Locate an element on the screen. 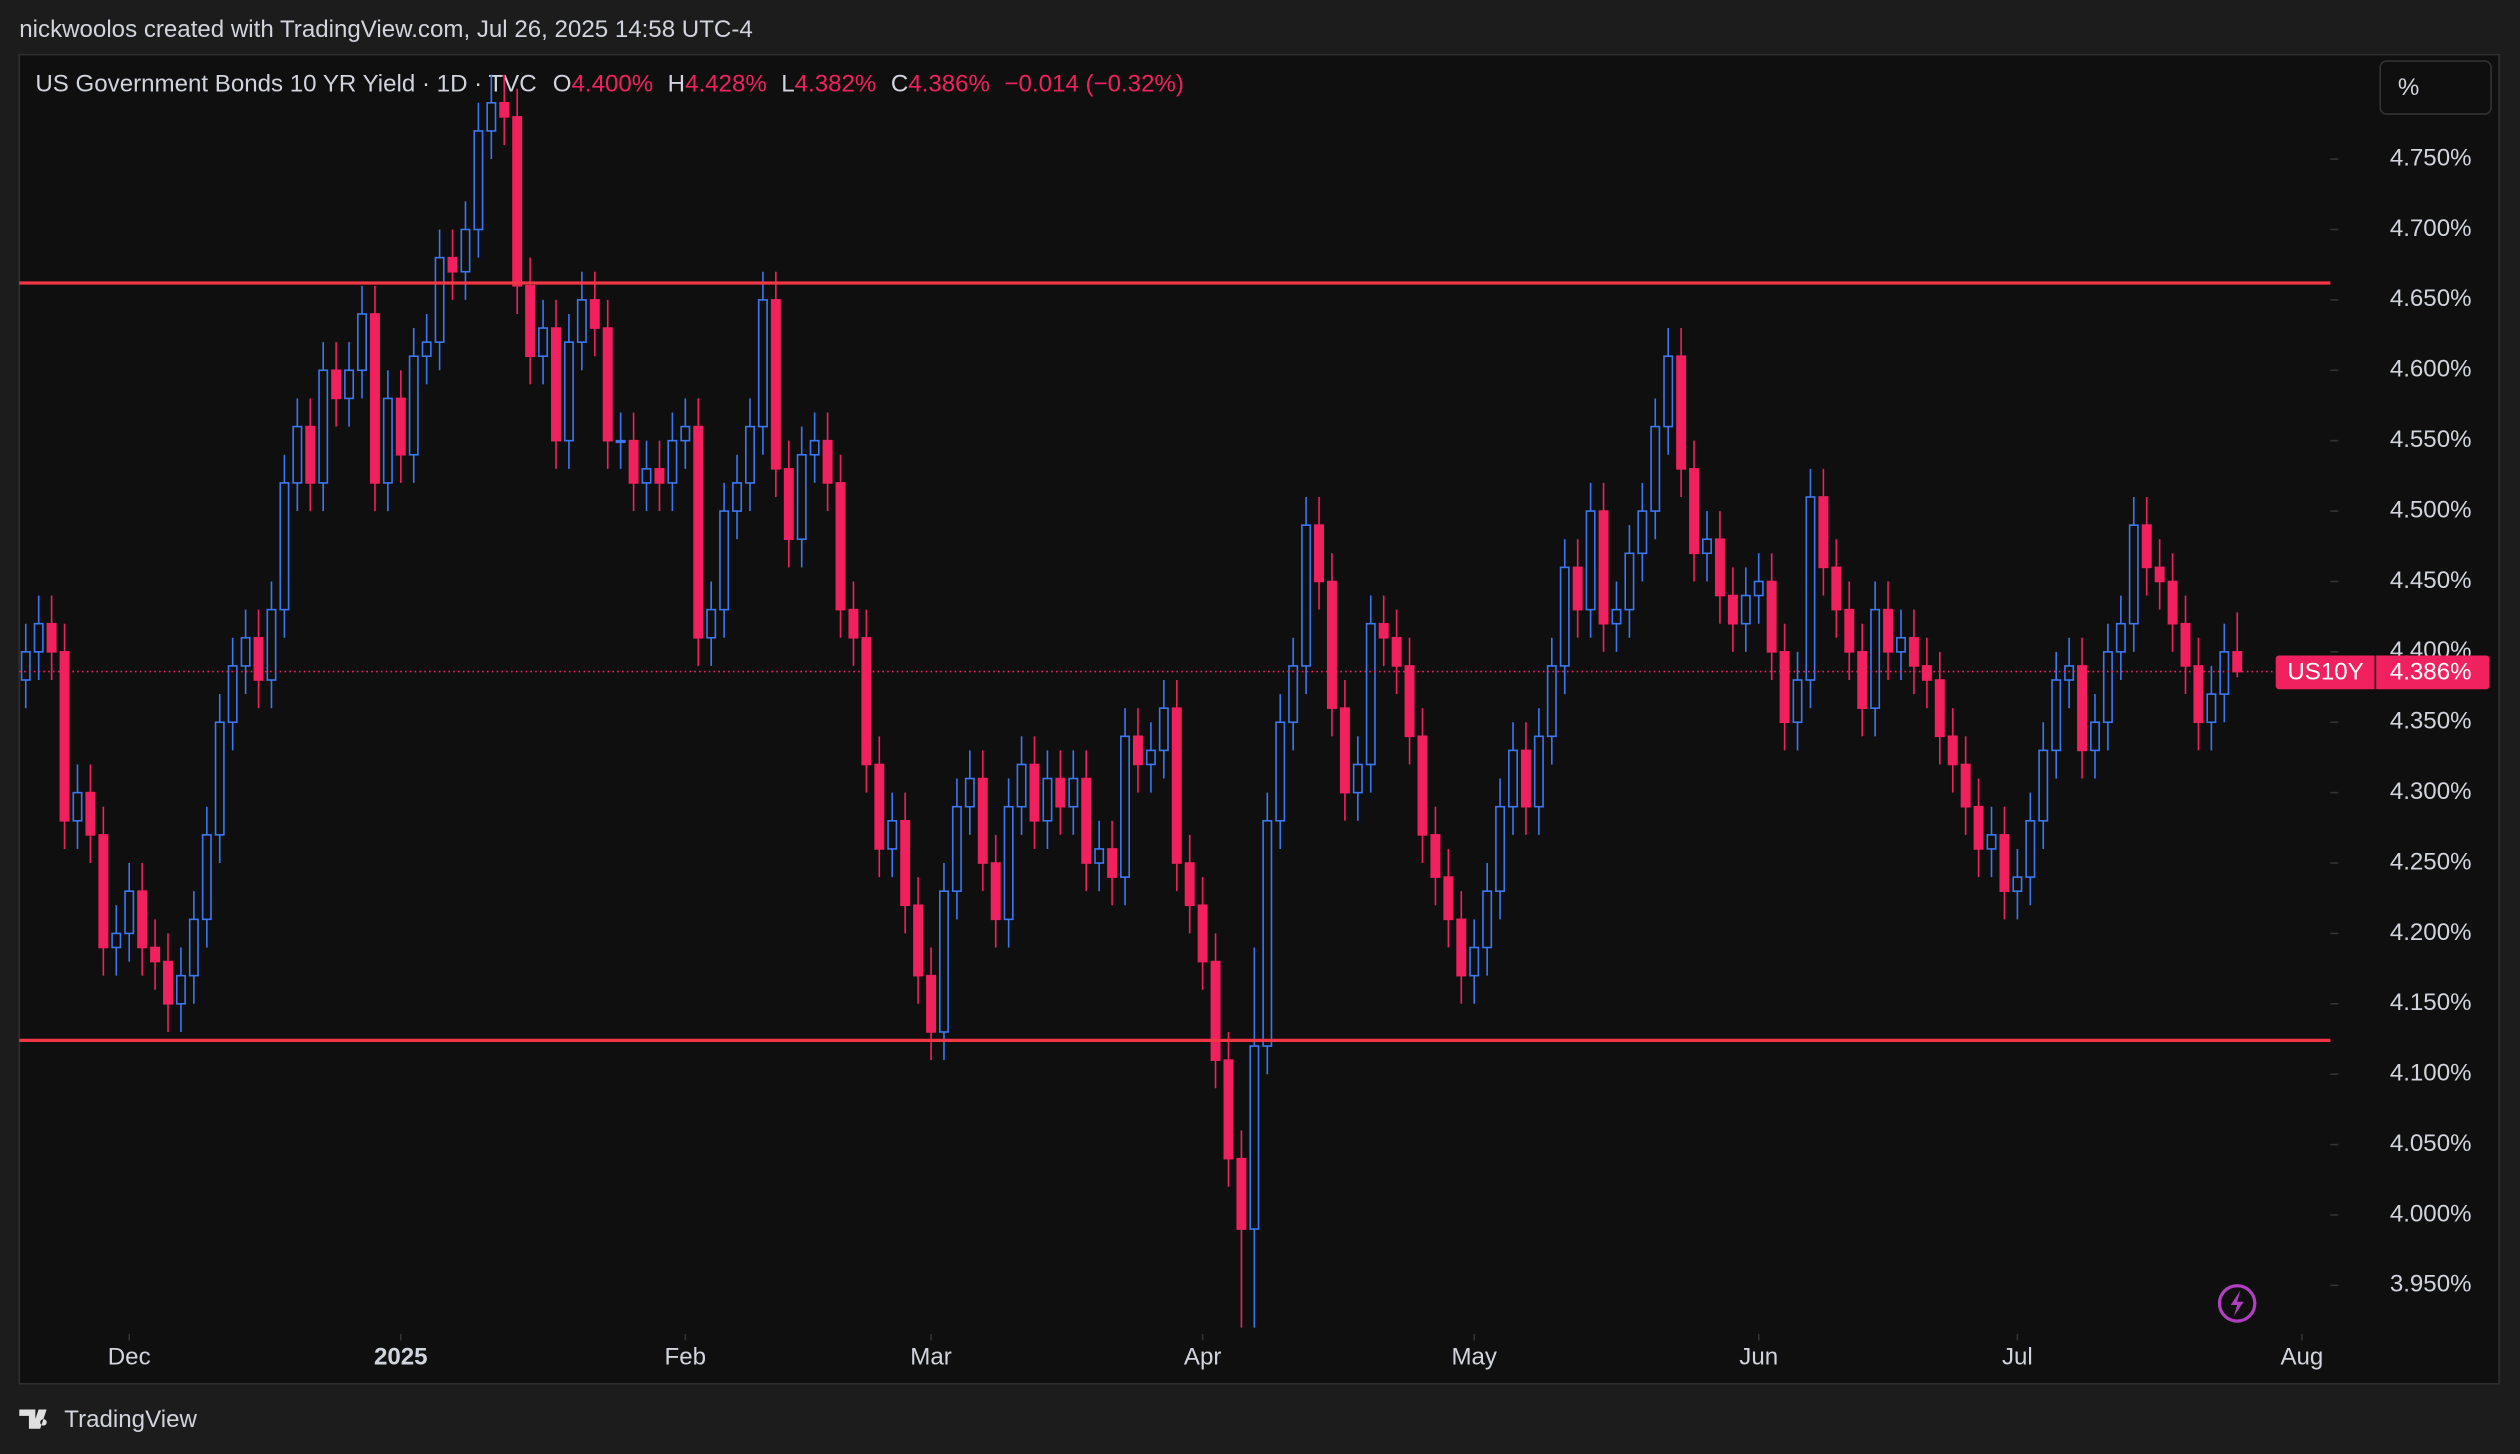  x-tick-label: Jul is located at coordinates (2017, 1356).